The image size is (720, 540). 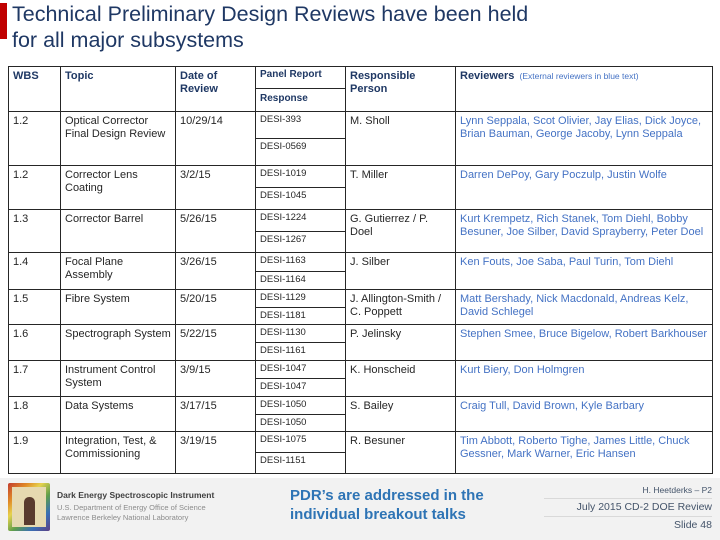 I want to click on responsible-cell: J. Allington-Smith / C. Poppett, so click(x=400, y=307).